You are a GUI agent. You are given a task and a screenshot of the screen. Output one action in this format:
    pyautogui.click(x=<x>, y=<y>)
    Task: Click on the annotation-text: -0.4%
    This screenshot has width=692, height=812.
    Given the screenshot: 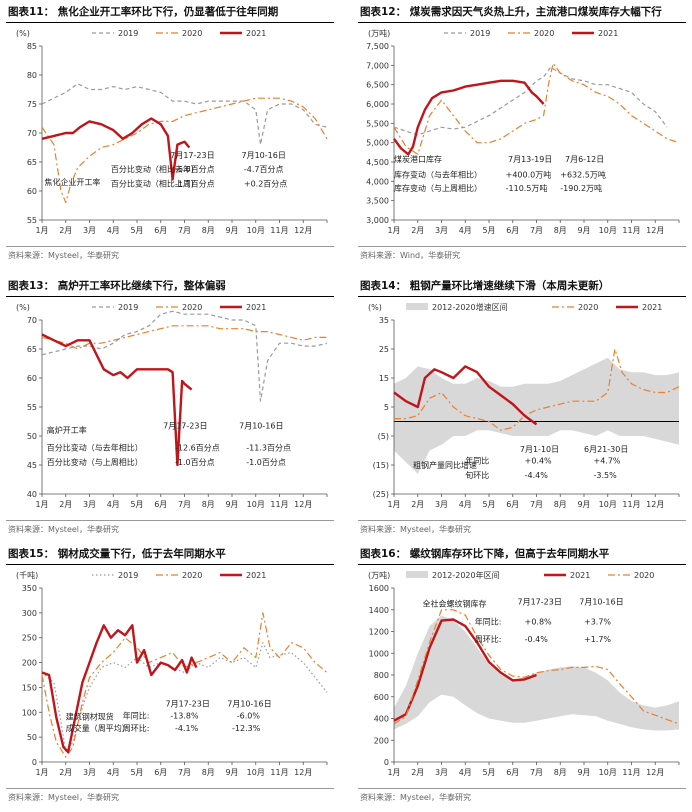 What is the action you would take?
    pyautogui.click(x=537, y=639)
    